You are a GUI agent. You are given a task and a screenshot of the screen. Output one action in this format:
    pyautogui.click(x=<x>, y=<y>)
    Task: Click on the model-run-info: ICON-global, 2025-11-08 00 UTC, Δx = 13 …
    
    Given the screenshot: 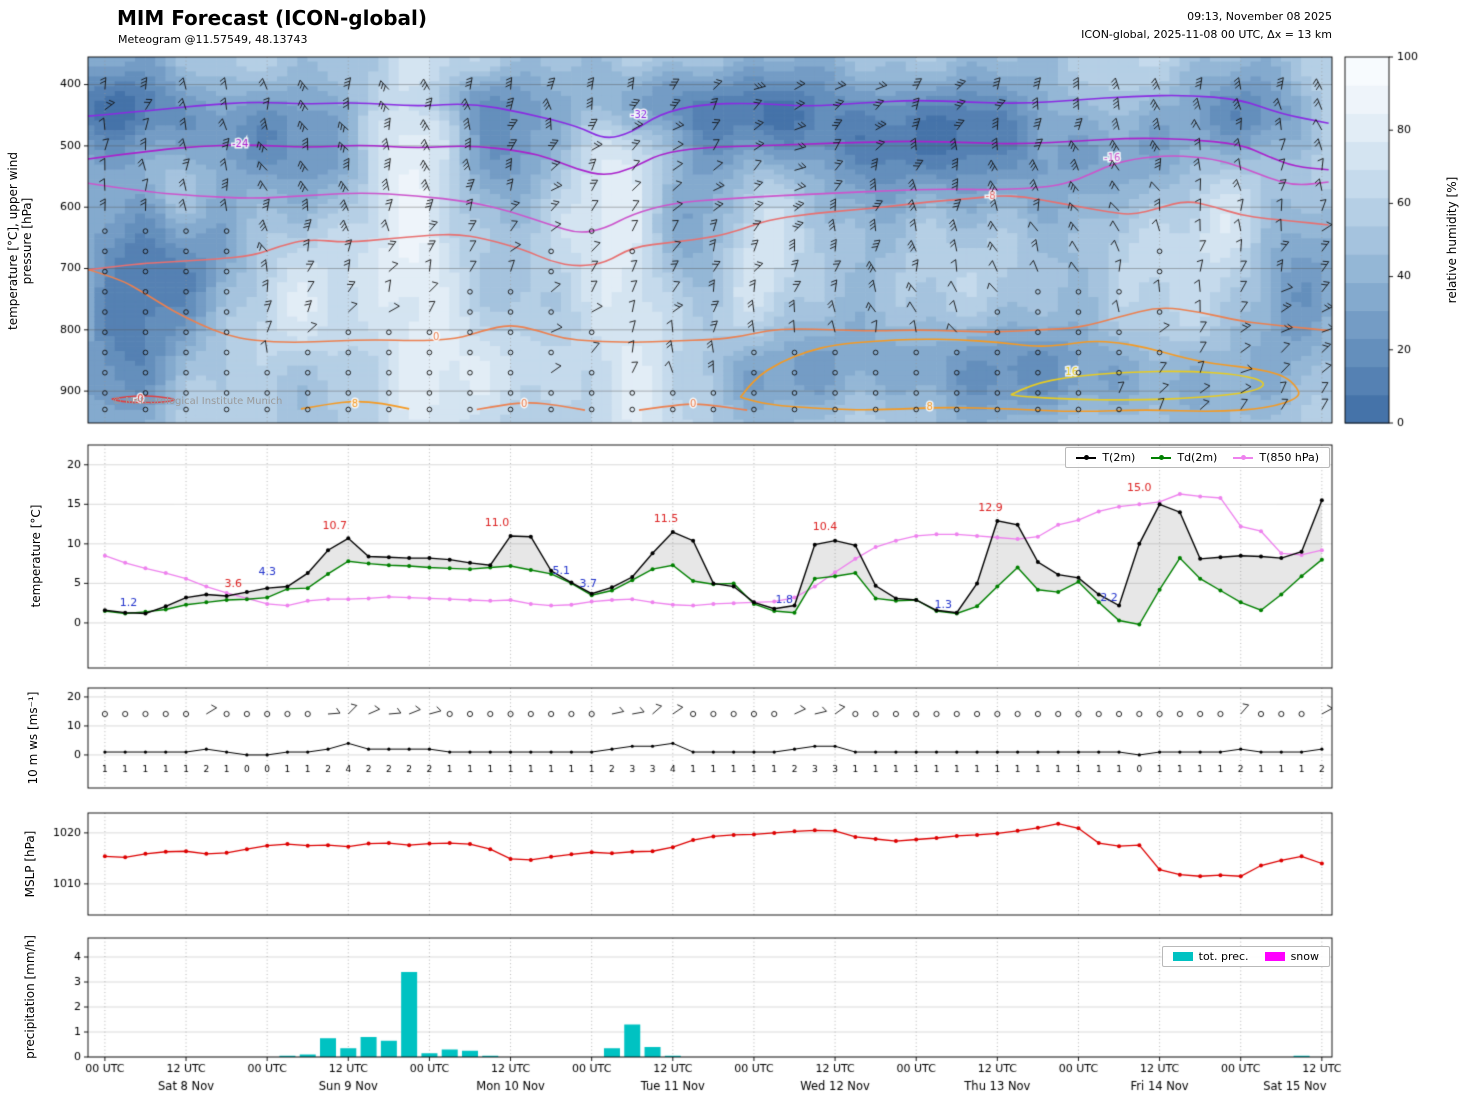 What is the action you would take?
    pyautogui.click(x=1206, y=34)
    